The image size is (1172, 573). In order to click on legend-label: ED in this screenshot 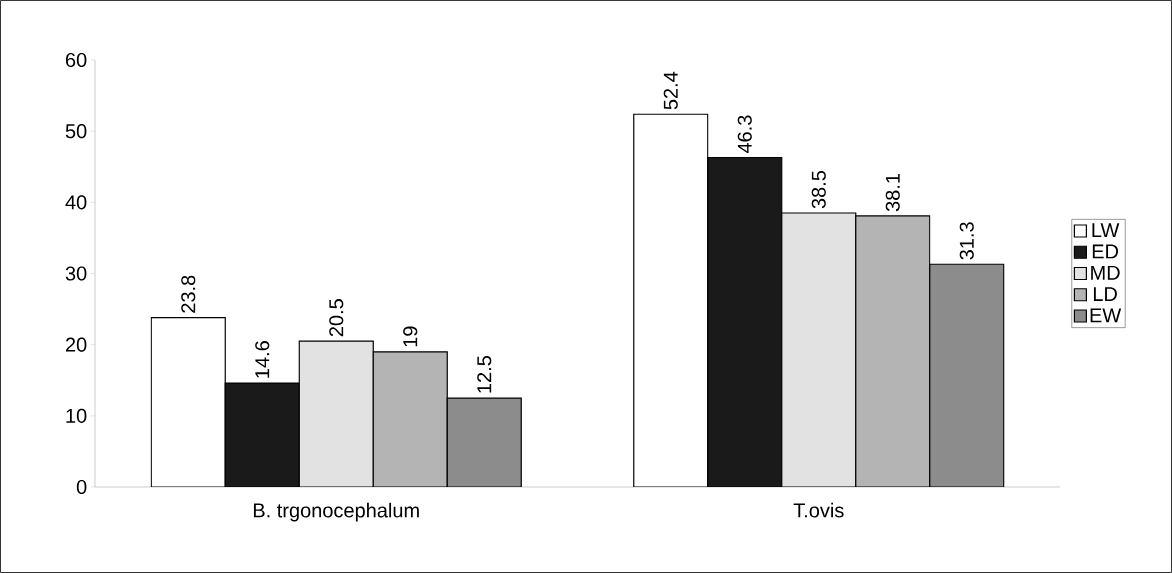, I will do `click(1105, 251)`.